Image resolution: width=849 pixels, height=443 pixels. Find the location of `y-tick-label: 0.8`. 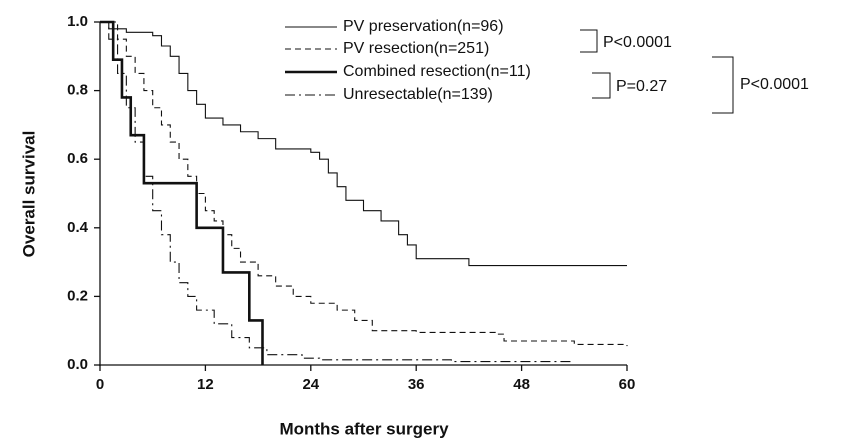

y-tick-label: 0.8 is located at coordinates (77, 90).